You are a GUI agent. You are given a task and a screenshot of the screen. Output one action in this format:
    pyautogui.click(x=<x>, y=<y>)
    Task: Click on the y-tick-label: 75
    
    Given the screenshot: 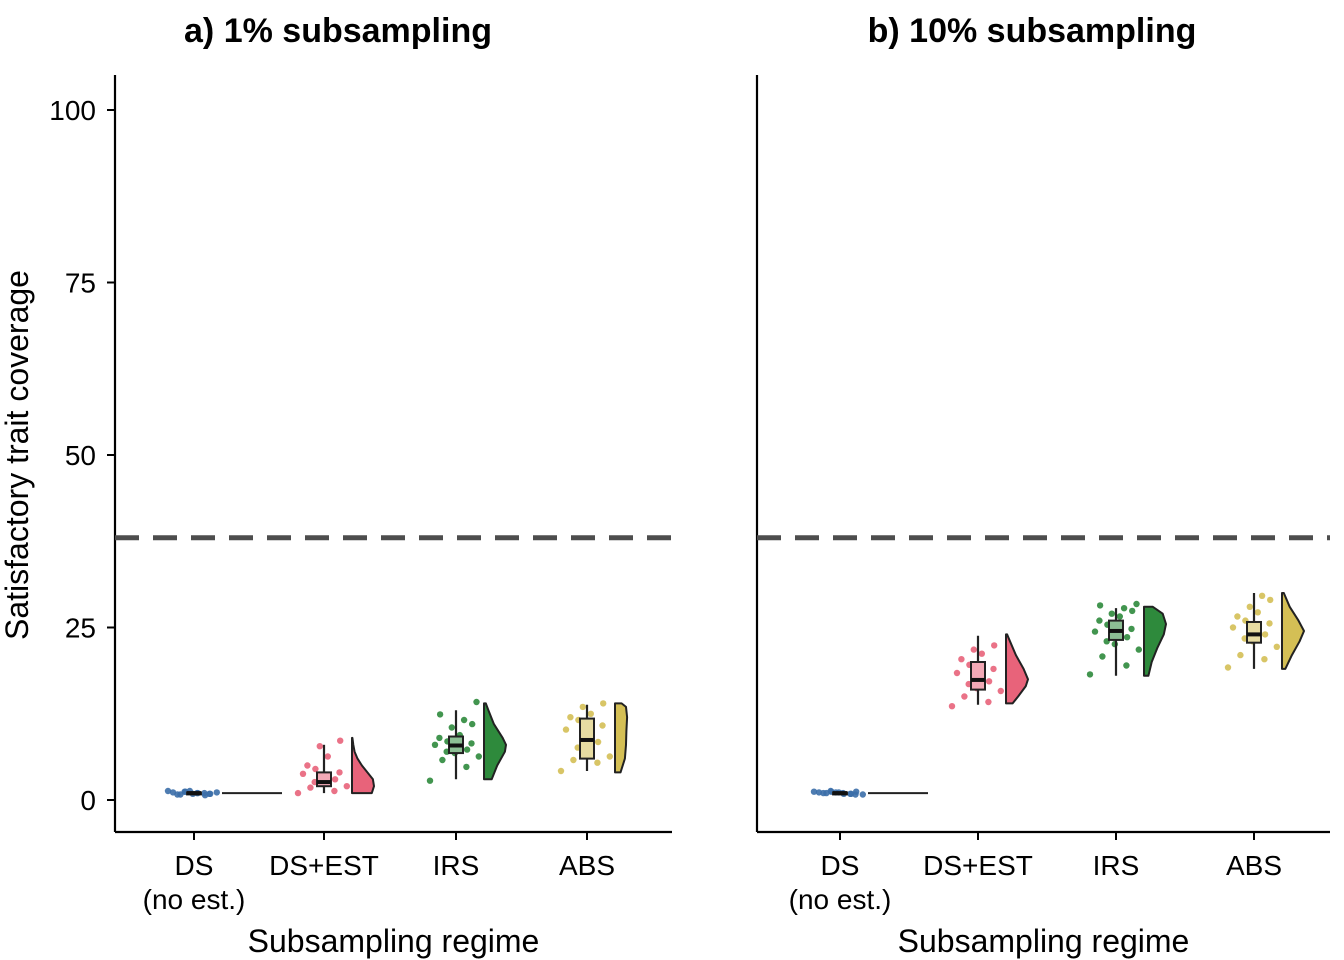 What is the action you would take?
    pyautogui.click(x=80, y=283)
    